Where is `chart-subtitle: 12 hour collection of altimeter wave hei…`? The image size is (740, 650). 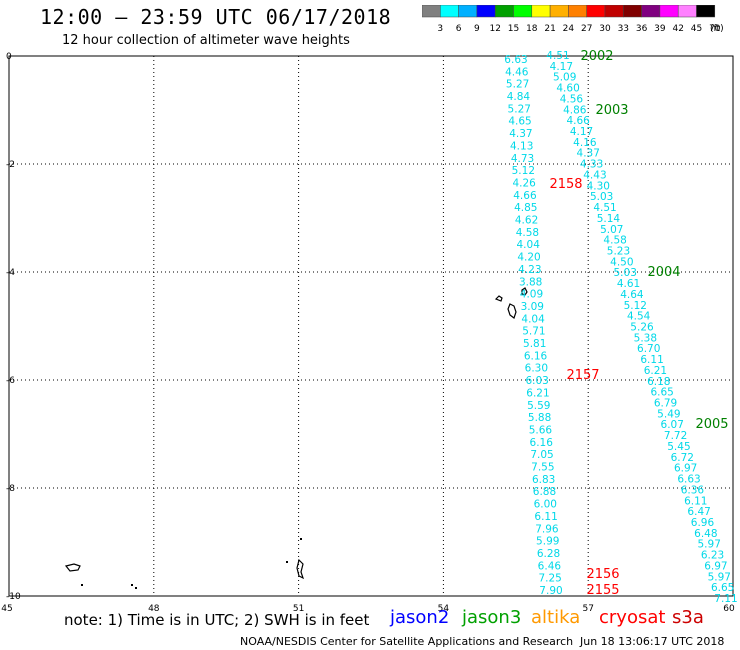
chart-subtitle: 12 hour collection of altimeter wave hei… is located at coordinates (206, 40).